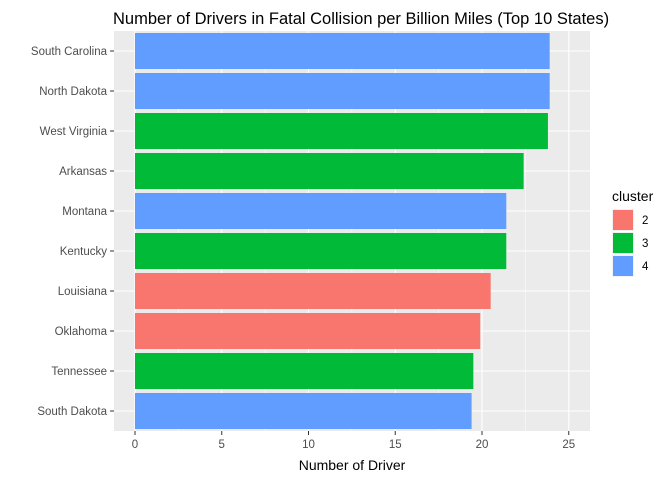 Image resolution: width=672 pixels, height=480 pixels. What do you see at coordinates (353, 441) in the screenshot?
I see `x-axis: 0 5 10 15 20 25` at bounding box center [353, 441].